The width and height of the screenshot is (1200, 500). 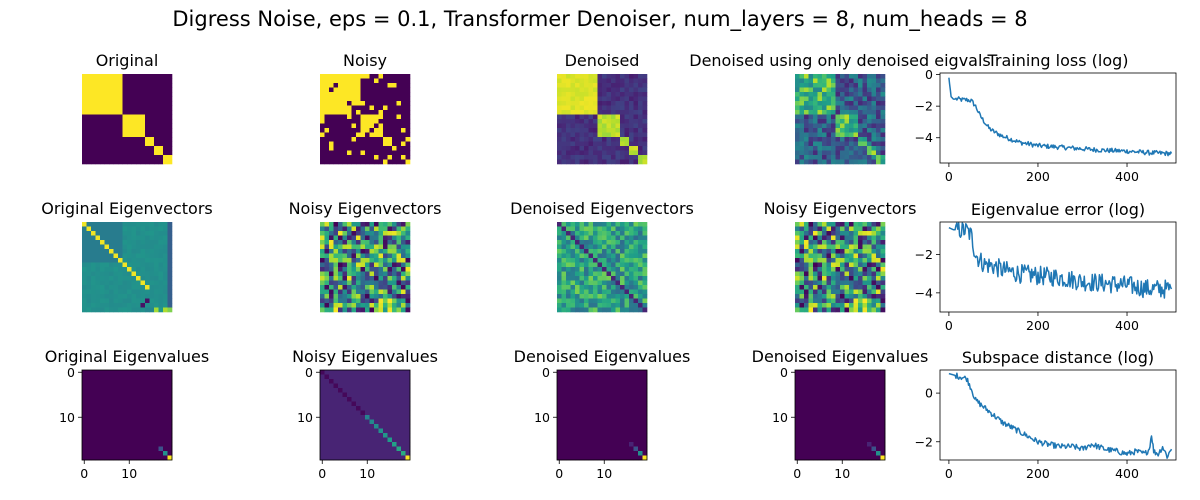 I want to click on y-tick-label: 0, so click(x=71, y=372).